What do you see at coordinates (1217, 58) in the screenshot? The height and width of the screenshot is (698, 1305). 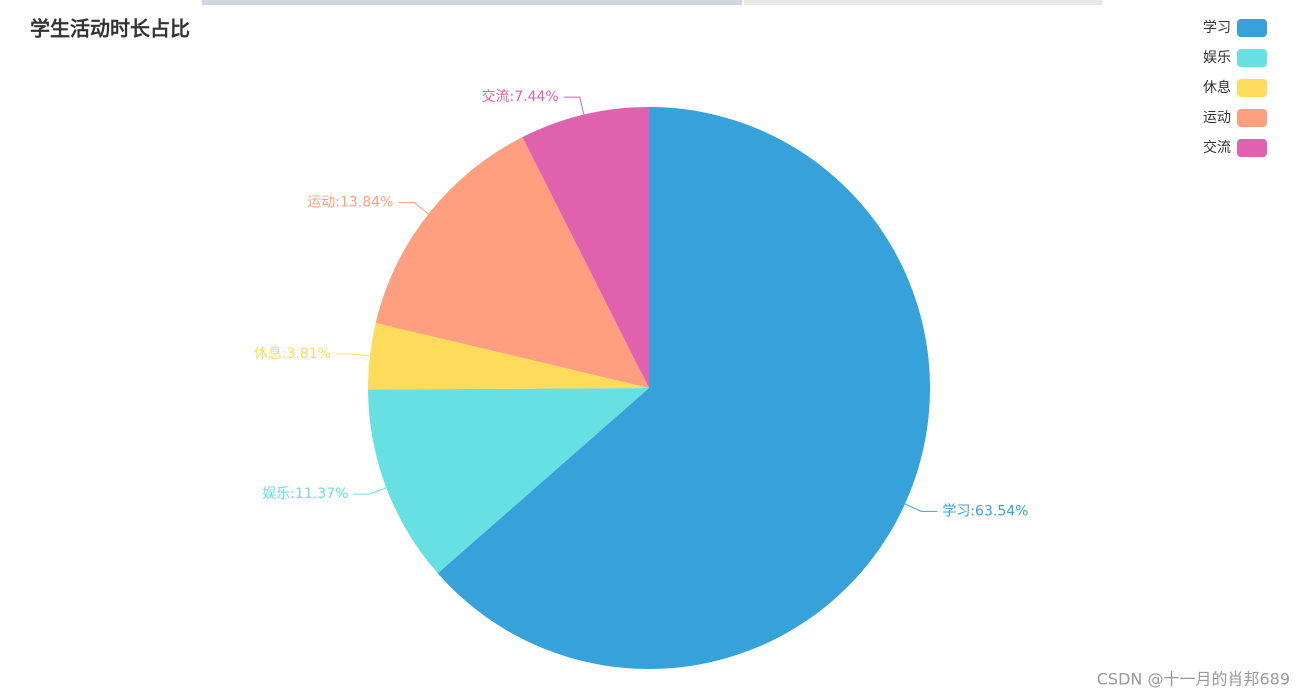 I see `legend-label: 娱乐` at bounding box center [1217, 58].